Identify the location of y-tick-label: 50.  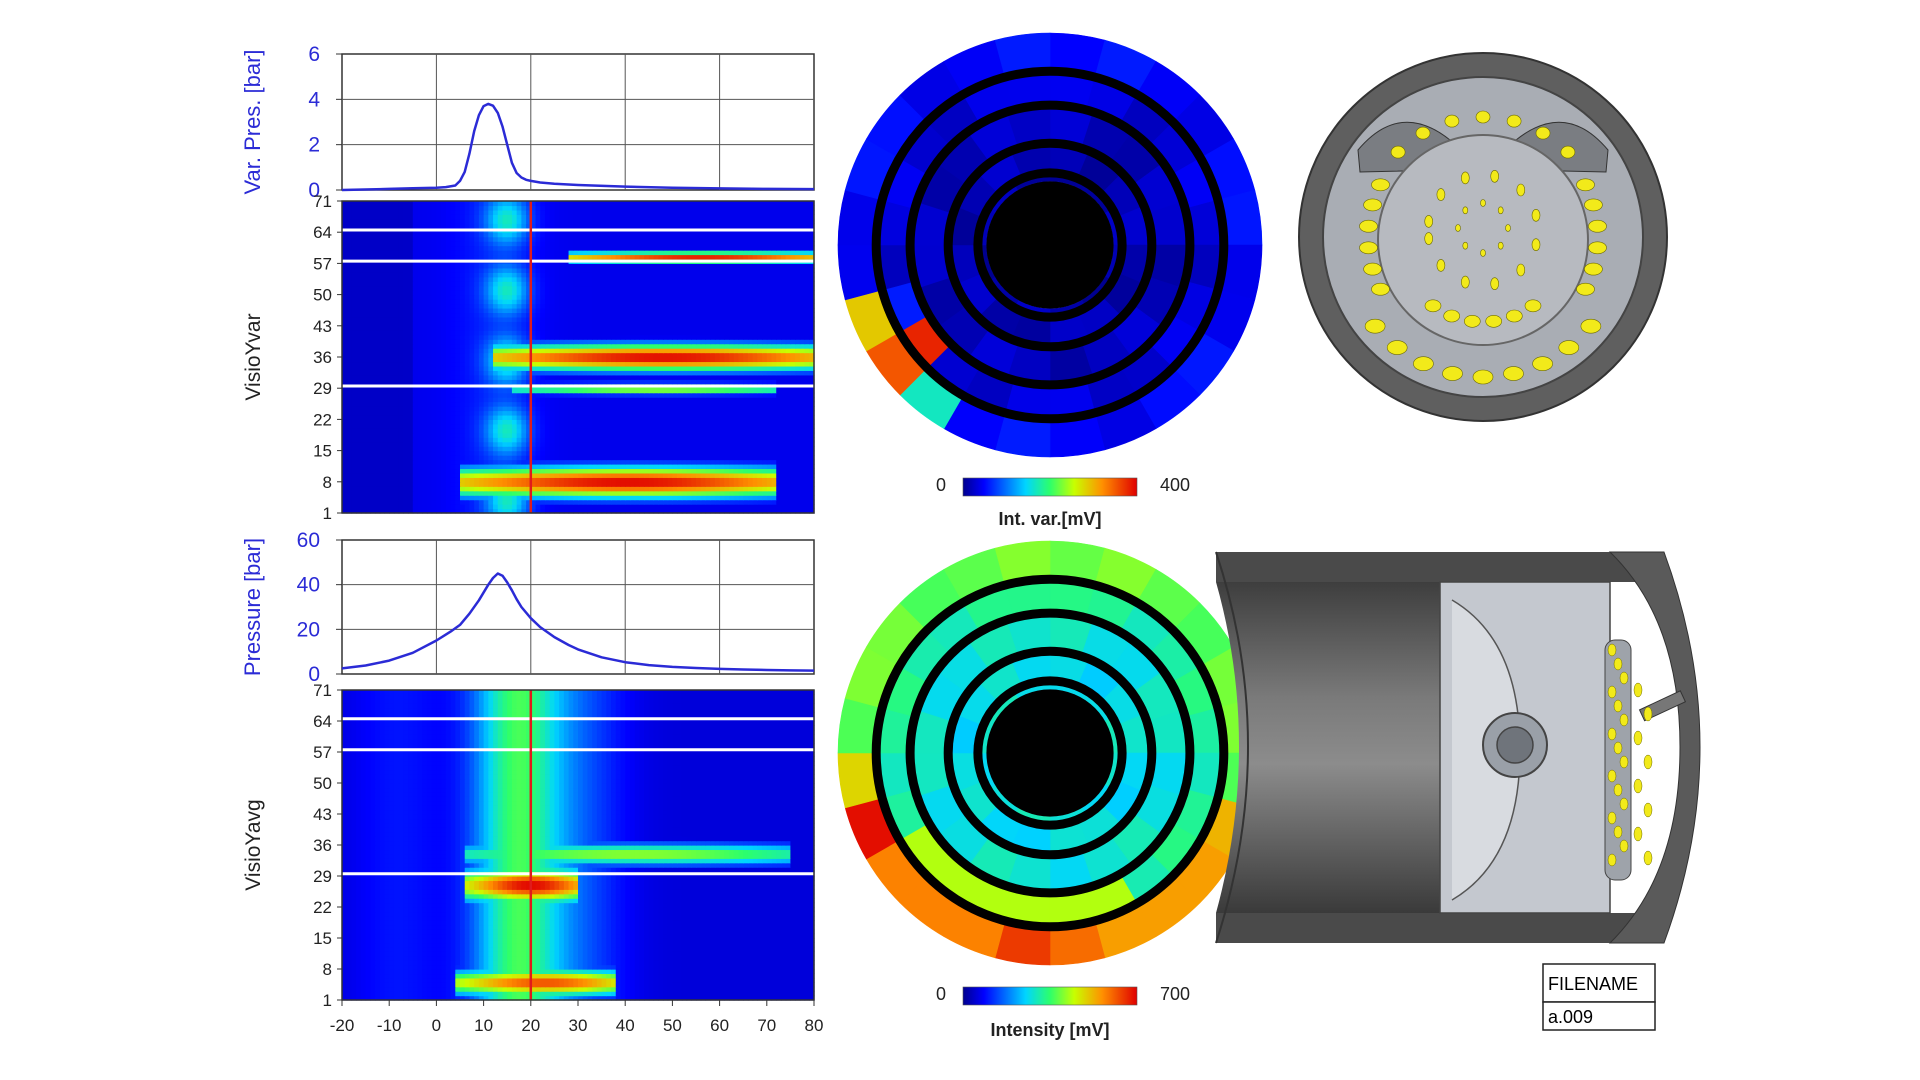
(322, 783).